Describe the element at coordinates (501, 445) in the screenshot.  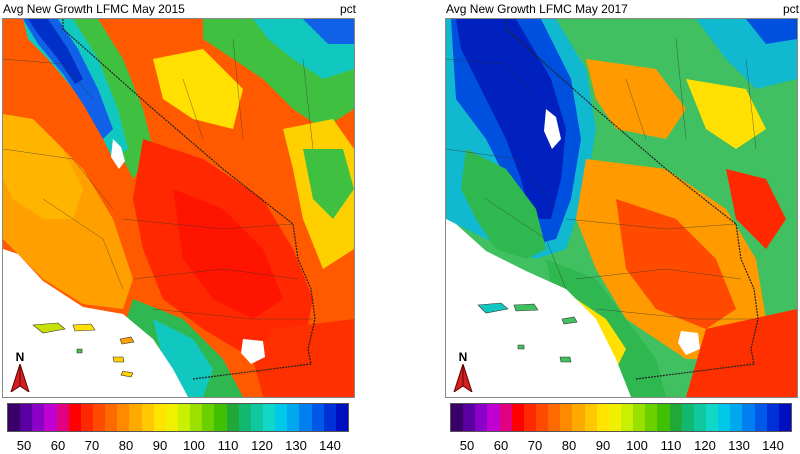
I see `legend-tick-label: 60` at that location.